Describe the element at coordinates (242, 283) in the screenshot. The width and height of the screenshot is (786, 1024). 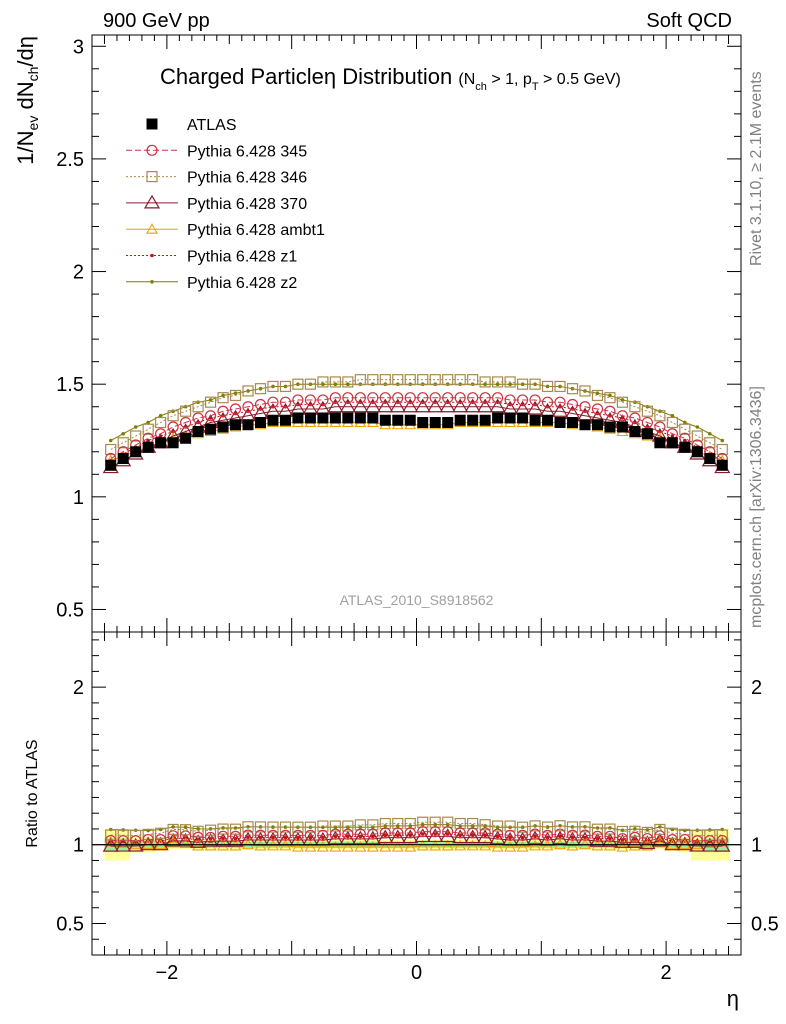
I see `legend-label: Pythia 6.428 z2` at that location.